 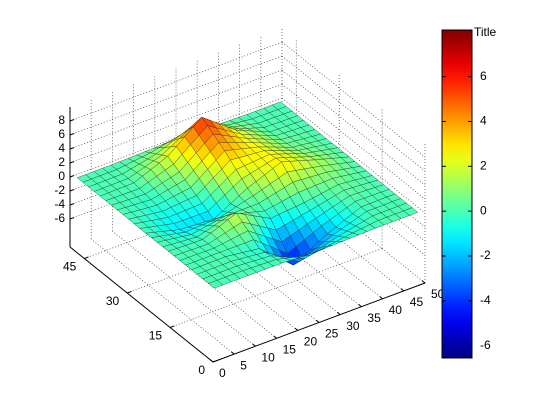 I want to click on colorbar-tick-label: -4, so click(x=485, y=300).